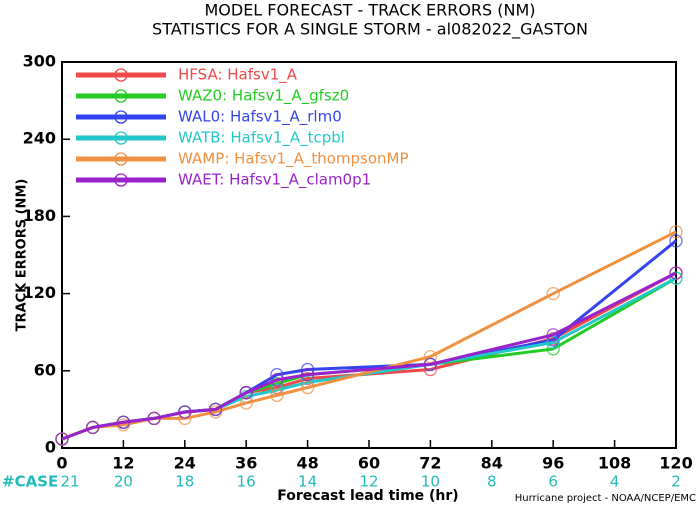 The width and height of the screenshot is (700, 506). Describe the element at coordinates (492, 463) in the screenshot. I see `x-tick-label: 84` at that location.